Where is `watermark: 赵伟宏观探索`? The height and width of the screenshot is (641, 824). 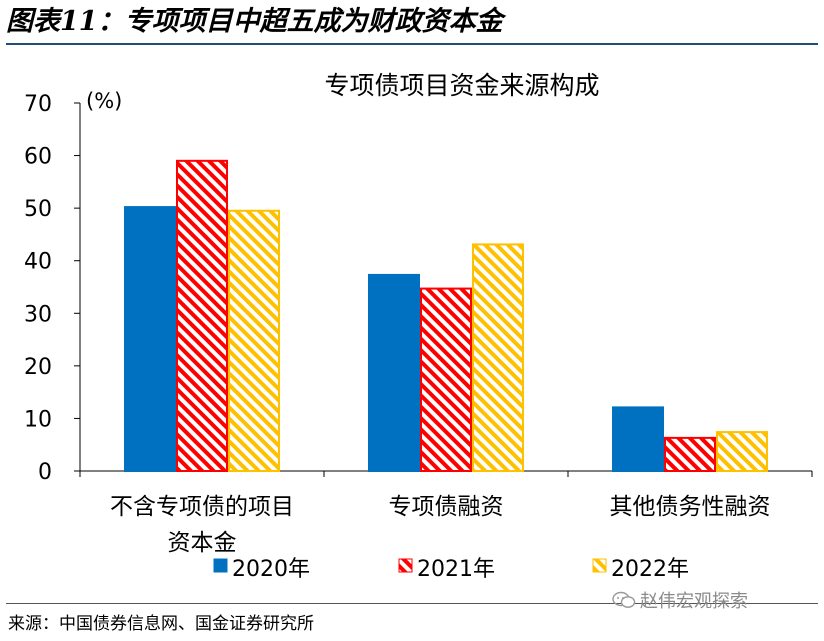 watermark: 赵伟宏观探索 is located at coordinates (680, 600).